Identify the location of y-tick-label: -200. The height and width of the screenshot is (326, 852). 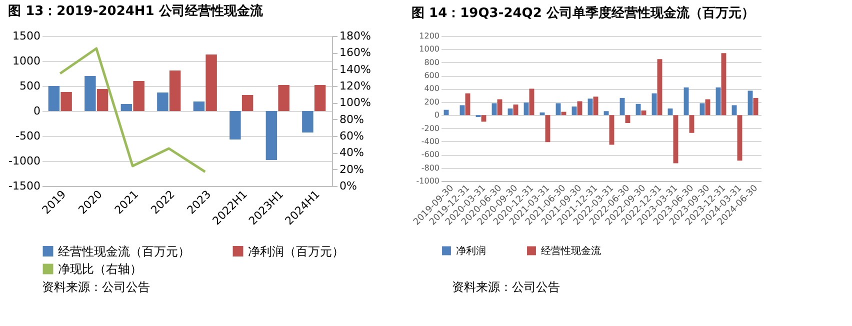
(430, 128).